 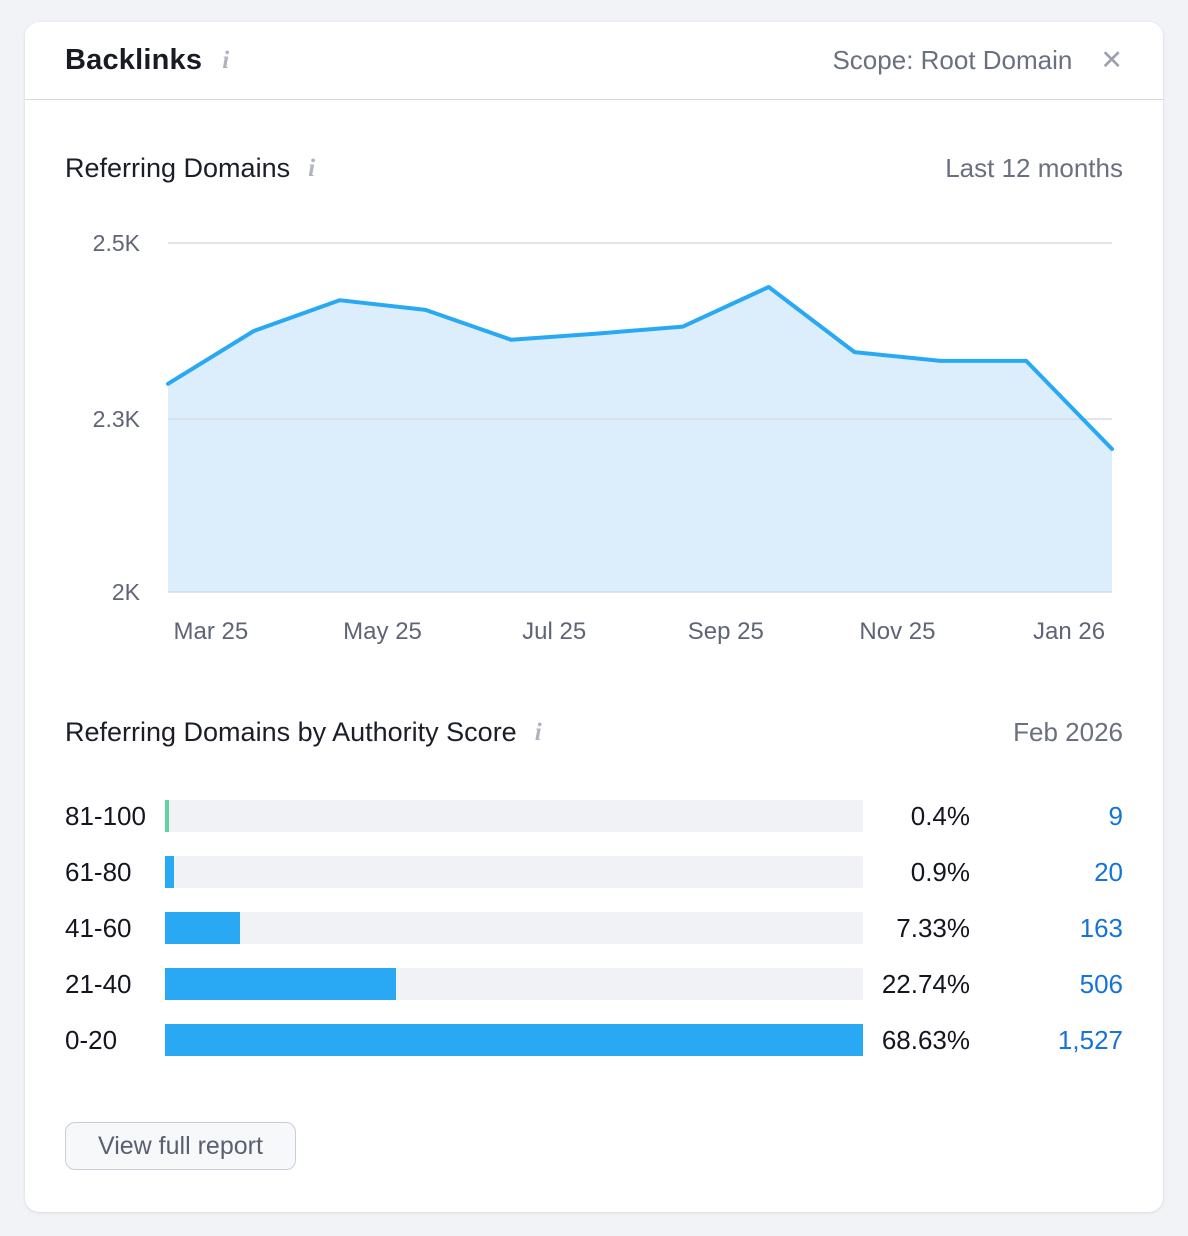 What do you see at coordinates (116, 419) in the screenshot?
I see `y-axis-label: 2.3K` at bounding box center [116, 419].